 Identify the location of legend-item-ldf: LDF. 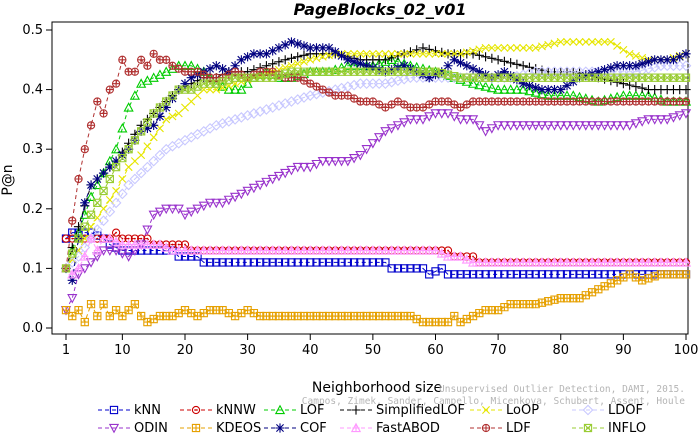
(500, 428).